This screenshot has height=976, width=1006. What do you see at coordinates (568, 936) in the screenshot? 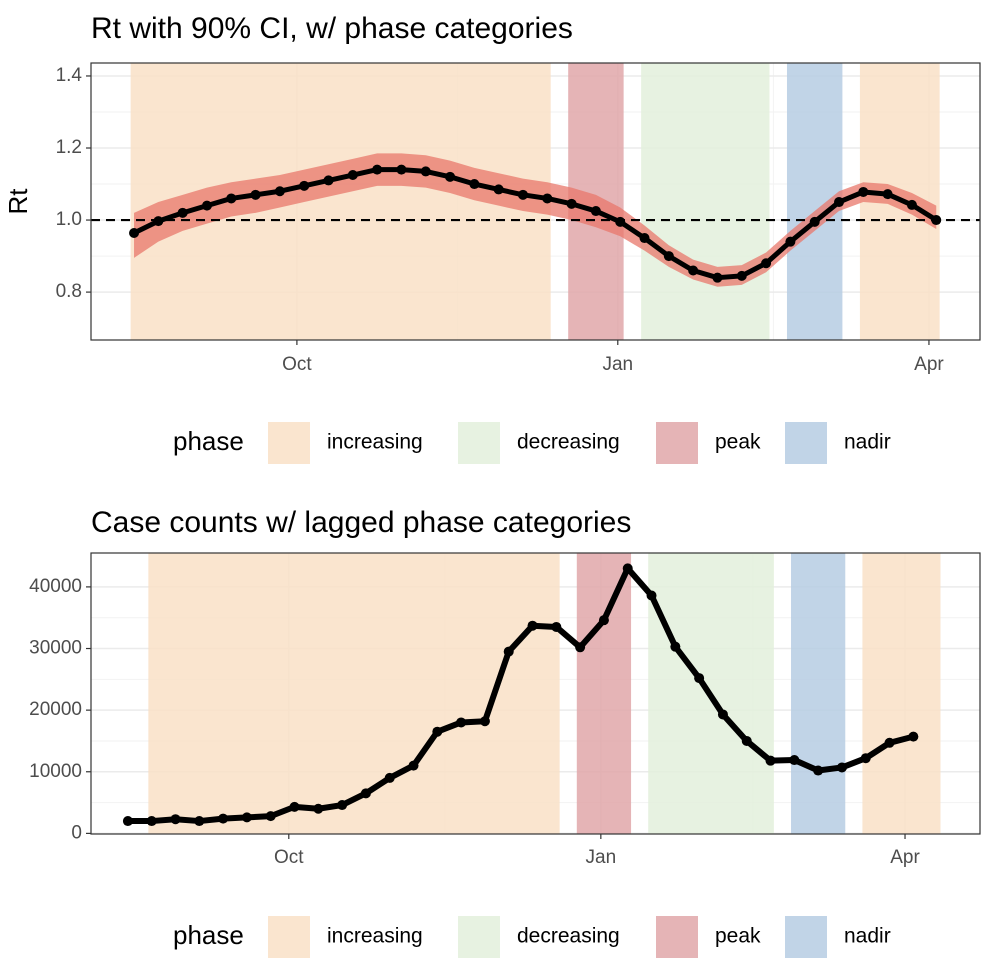
I see `legend-label: decreasing` at bounding box center [568, 936].